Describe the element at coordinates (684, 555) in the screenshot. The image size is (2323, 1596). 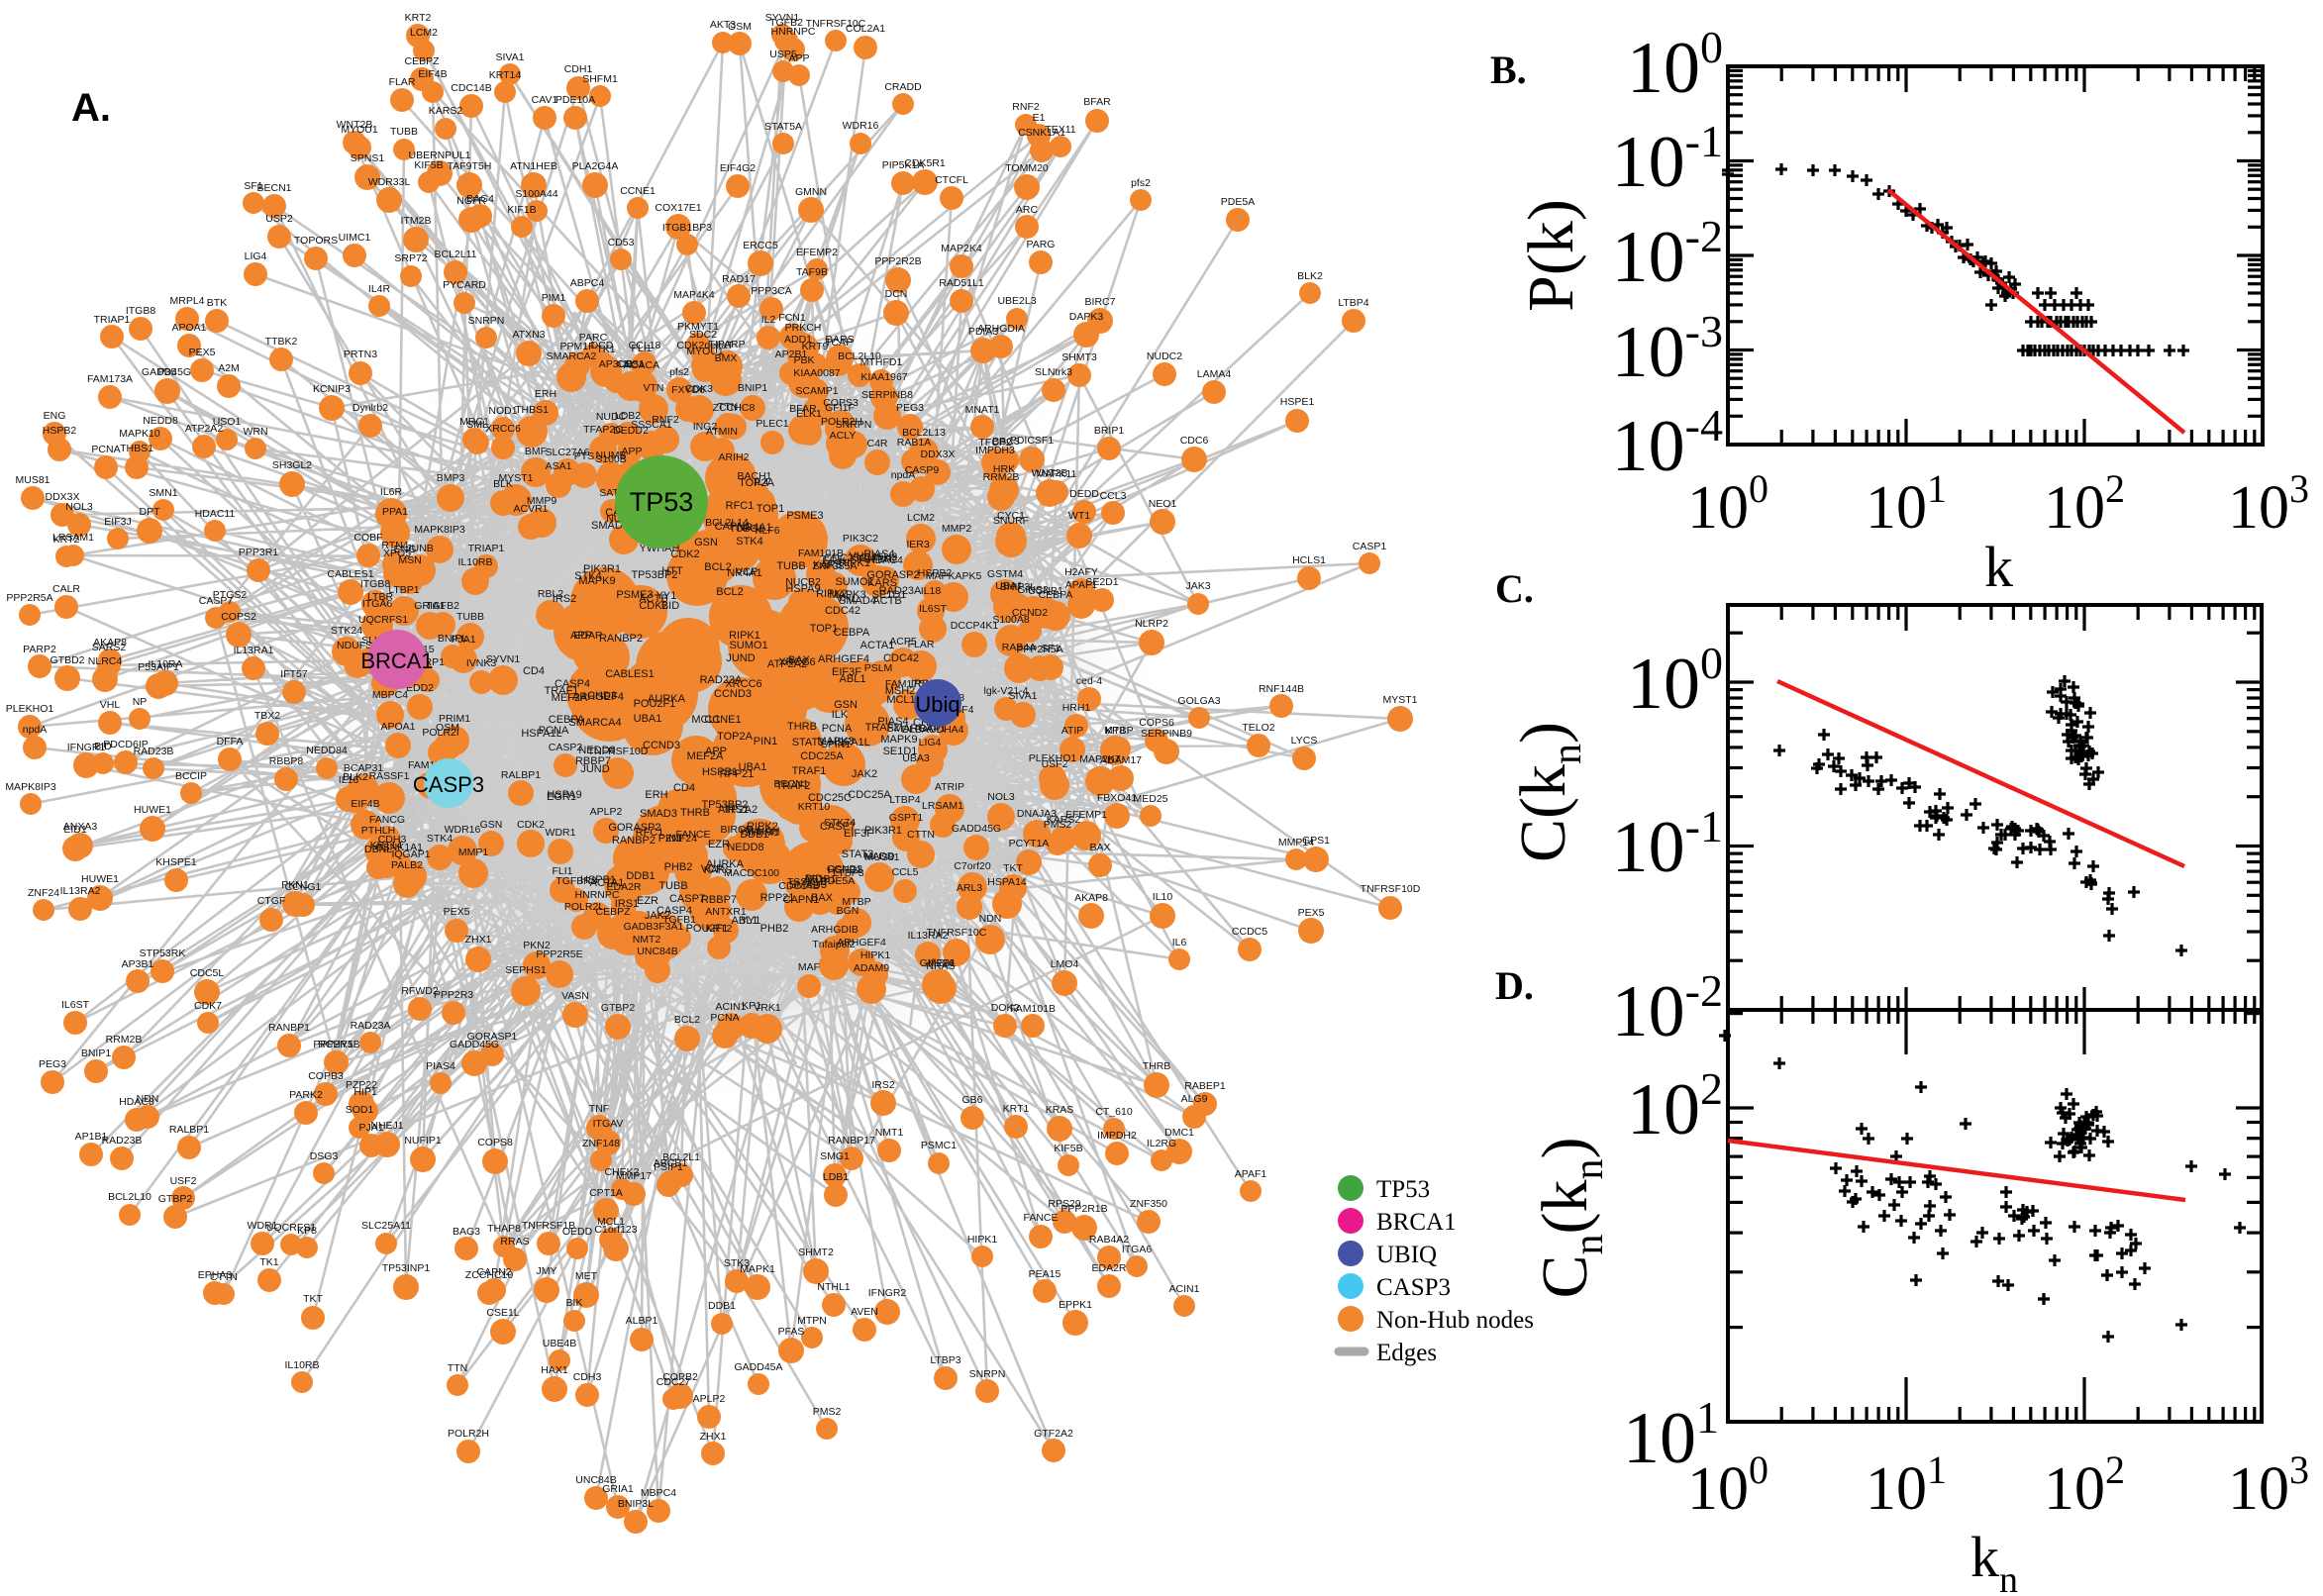
I see `svg-text: CDK2` at that location.